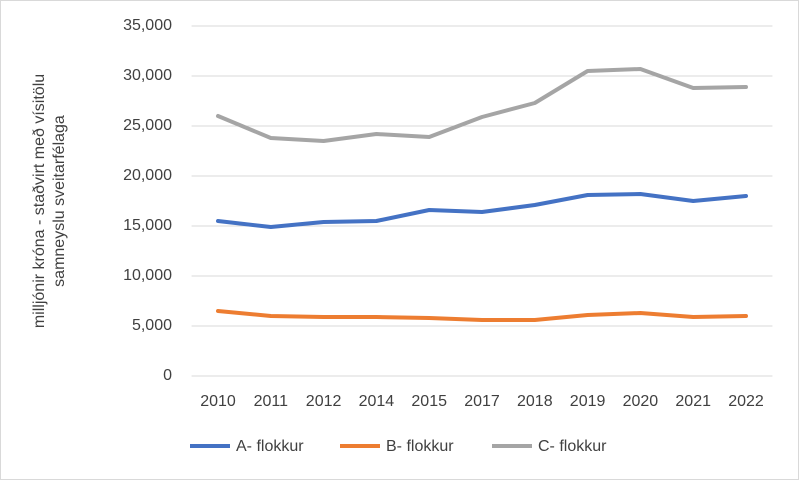 This screenshot has height=481, width=800. Describe the element at coordinates (693, 401) in the screenshot. I see `x-tick-label: 2021` at that location.